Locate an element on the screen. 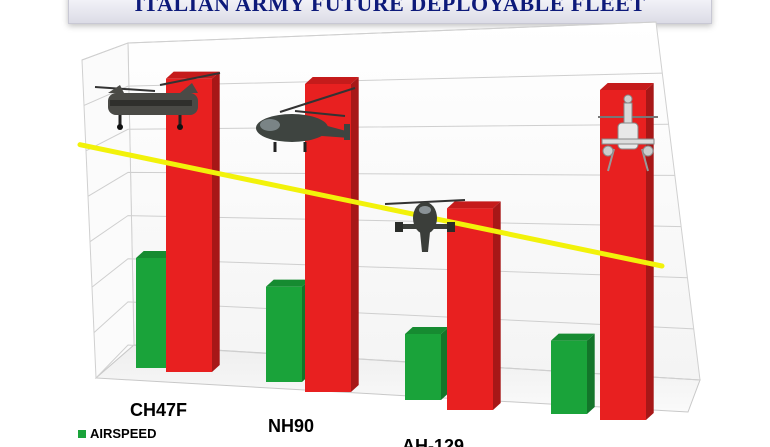  legend-swatch-airspeed is located at coordinates (82, 433).